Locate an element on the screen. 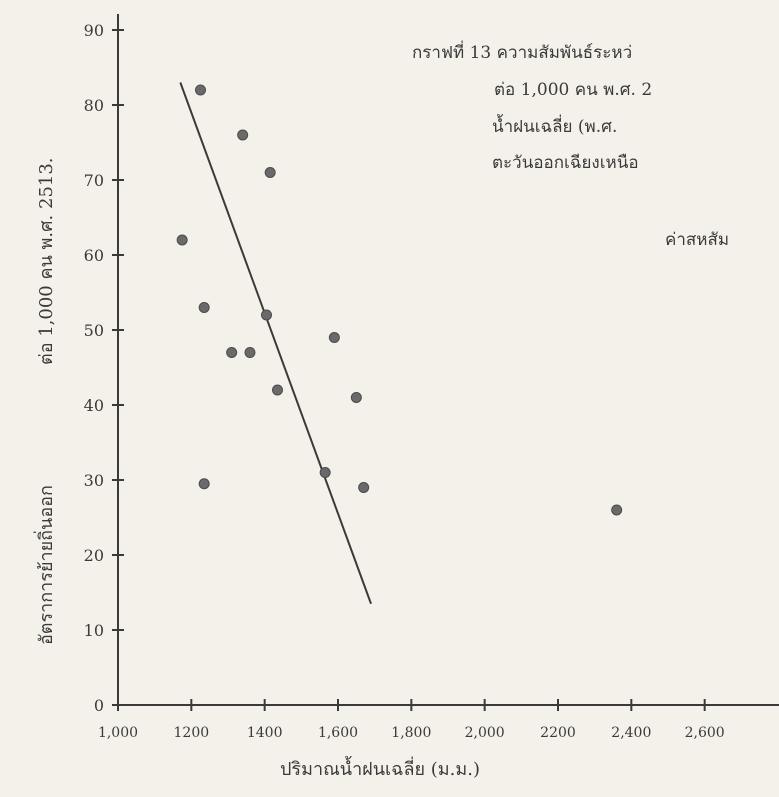 This screenshot has height=797, width=779. x-tick-label: 2200 is located at coordinates (558, 733).